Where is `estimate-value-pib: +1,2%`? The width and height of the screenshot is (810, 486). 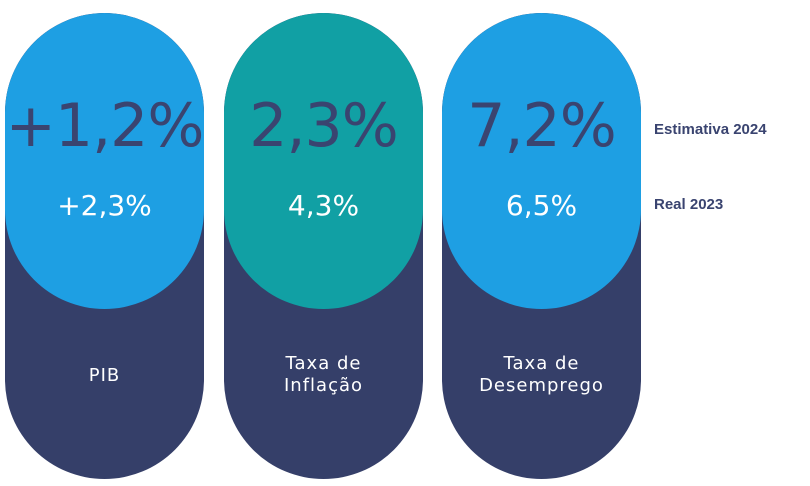 estimate-value-pib: +1,2% is located at coordinates (104, 126).